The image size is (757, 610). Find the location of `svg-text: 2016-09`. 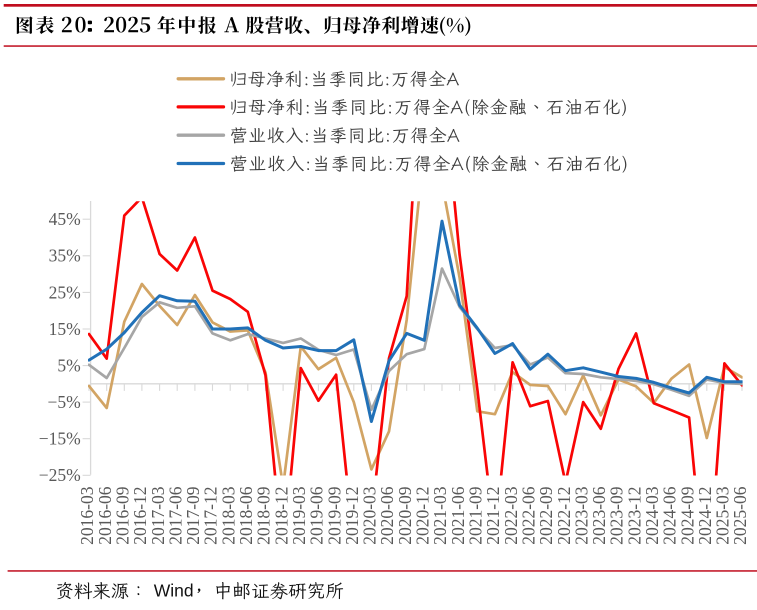

svg-text: 2016-09 is located at coordinates (123, 515).